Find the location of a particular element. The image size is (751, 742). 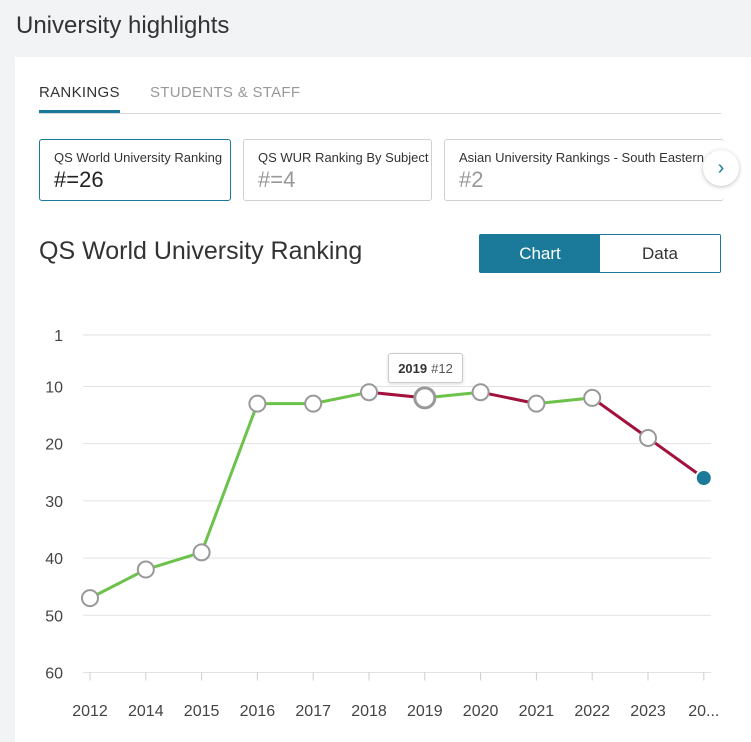

x-tick-label: 2021 is located at coordinates (537, 711).